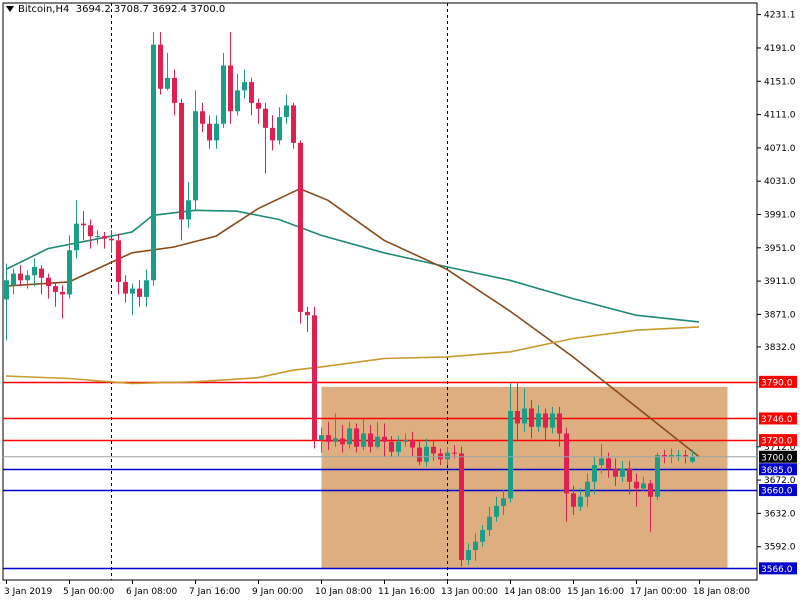  What do you see at coordinates (10, 9) in the screenshot?
I see `dropdown-arrow-icon` at bounding box center [10, 9].